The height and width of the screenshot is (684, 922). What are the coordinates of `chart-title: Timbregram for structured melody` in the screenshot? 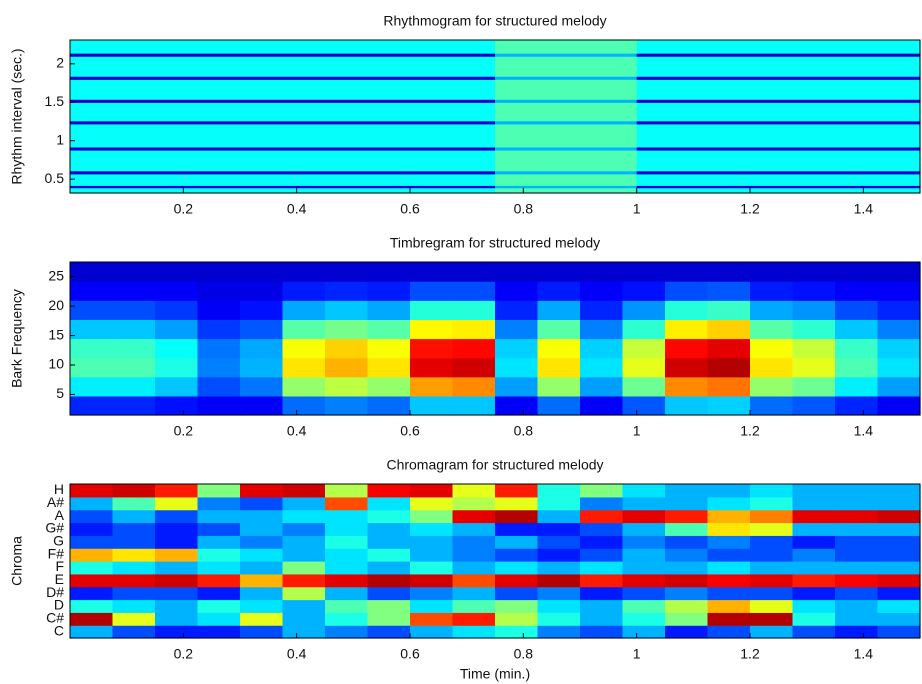 It's located at (495, 243).